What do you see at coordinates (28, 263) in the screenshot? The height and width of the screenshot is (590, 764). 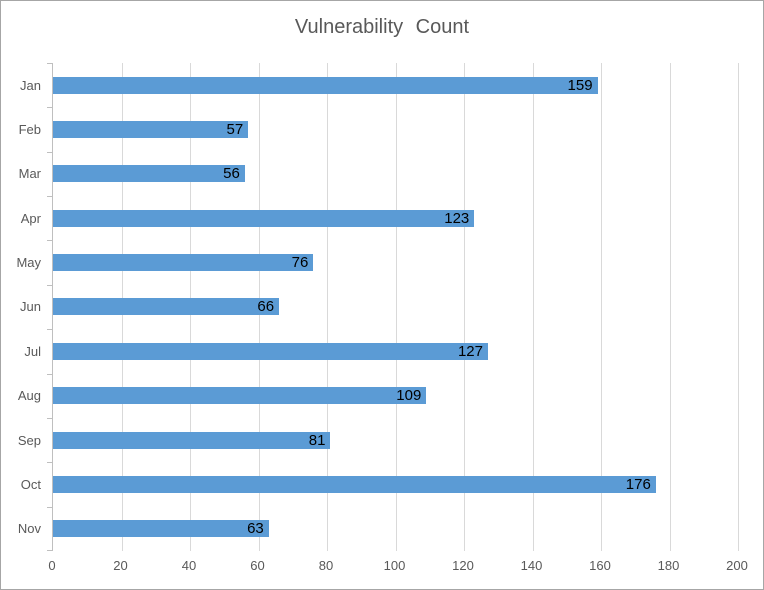 I see `category-label-may: May` at bounding box center [28, 263].